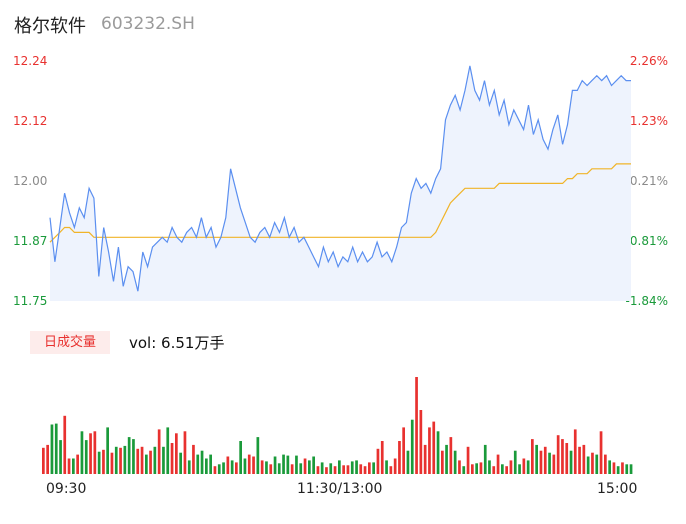 The width and height of the screenshot is (686, 524). What do you see at coordinates (30, 241) in the screenshot?
I see `price-tick-4: 11.87` at bounding box center [30, 241].